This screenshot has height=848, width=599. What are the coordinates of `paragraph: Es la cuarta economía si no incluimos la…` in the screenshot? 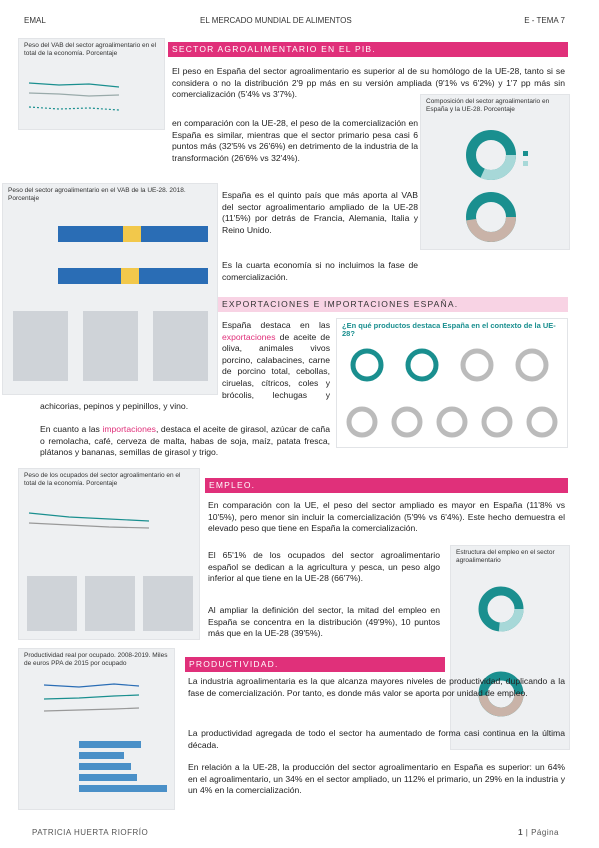 It's located at (320, 271).